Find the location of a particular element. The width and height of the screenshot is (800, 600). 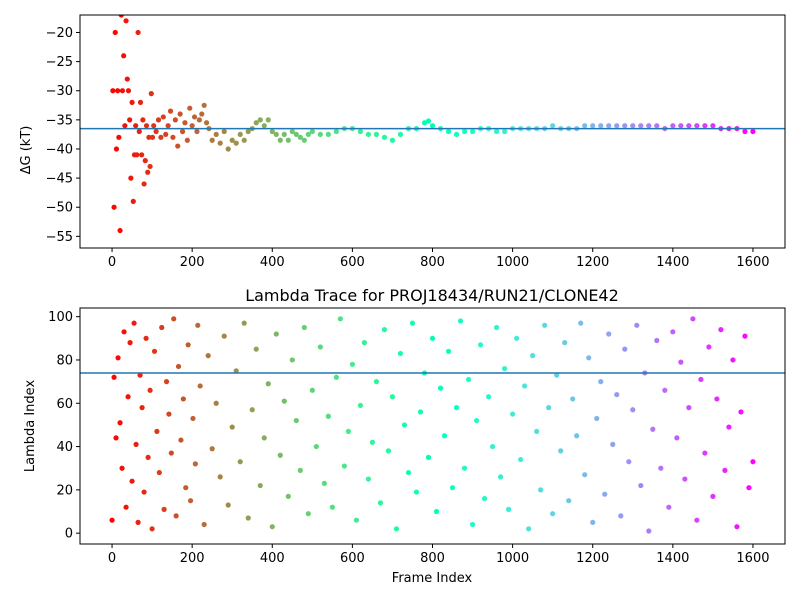

lambda-y-tick-label: 60 is located at coordinates (64, 404).